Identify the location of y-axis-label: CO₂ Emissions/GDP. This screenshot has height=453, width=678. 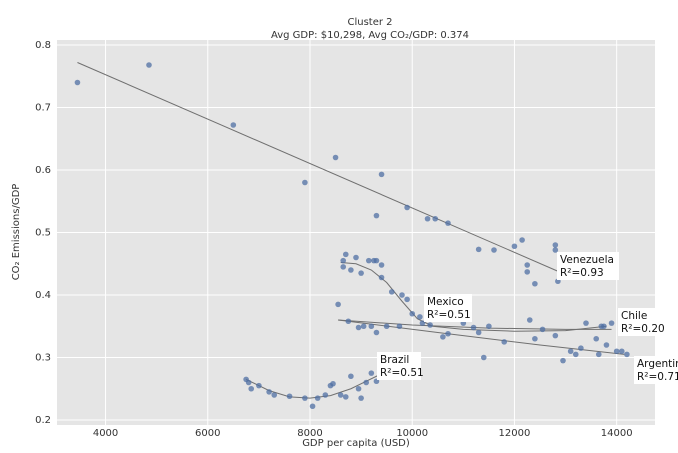
(16, 232).